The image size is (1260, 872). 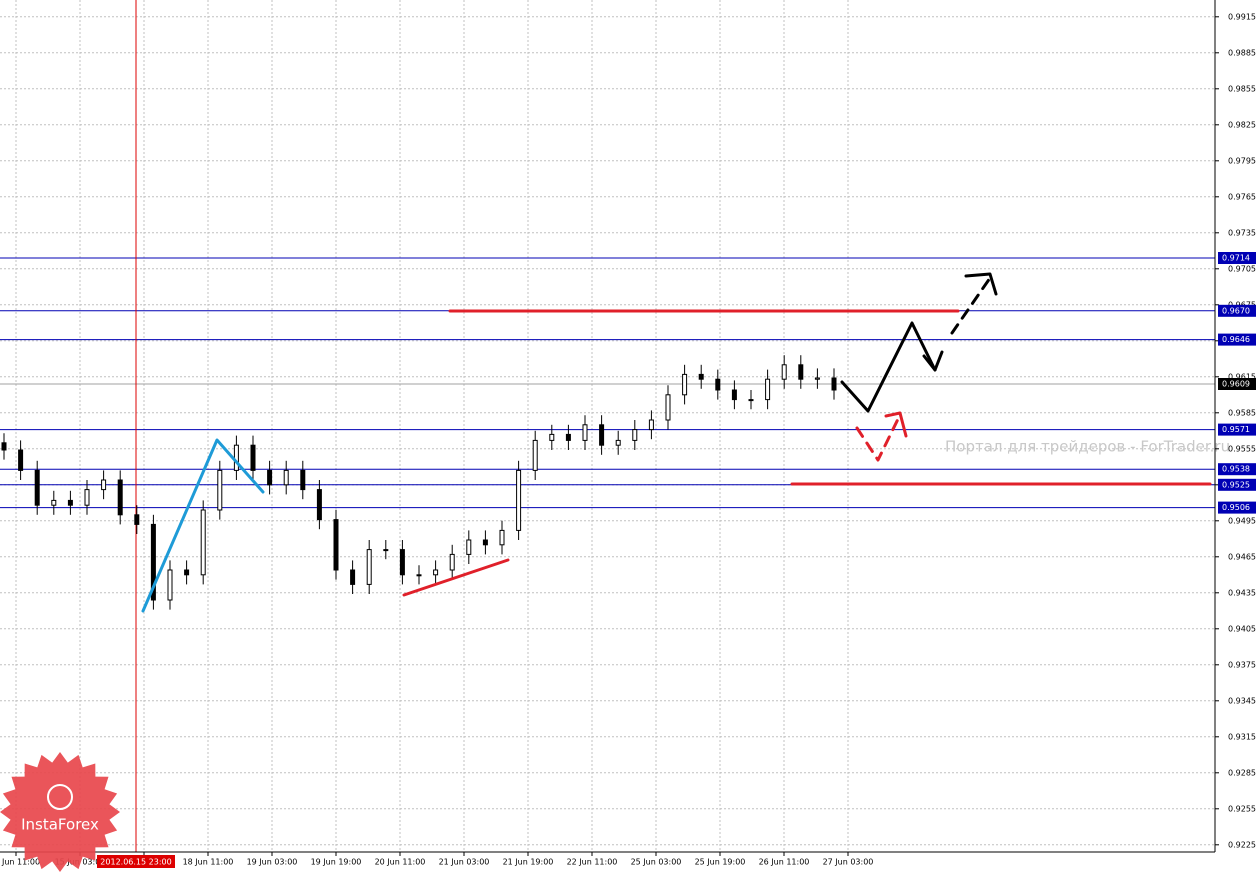 I want to click on level-label: 0.9646, so click(x=1236, y=339).